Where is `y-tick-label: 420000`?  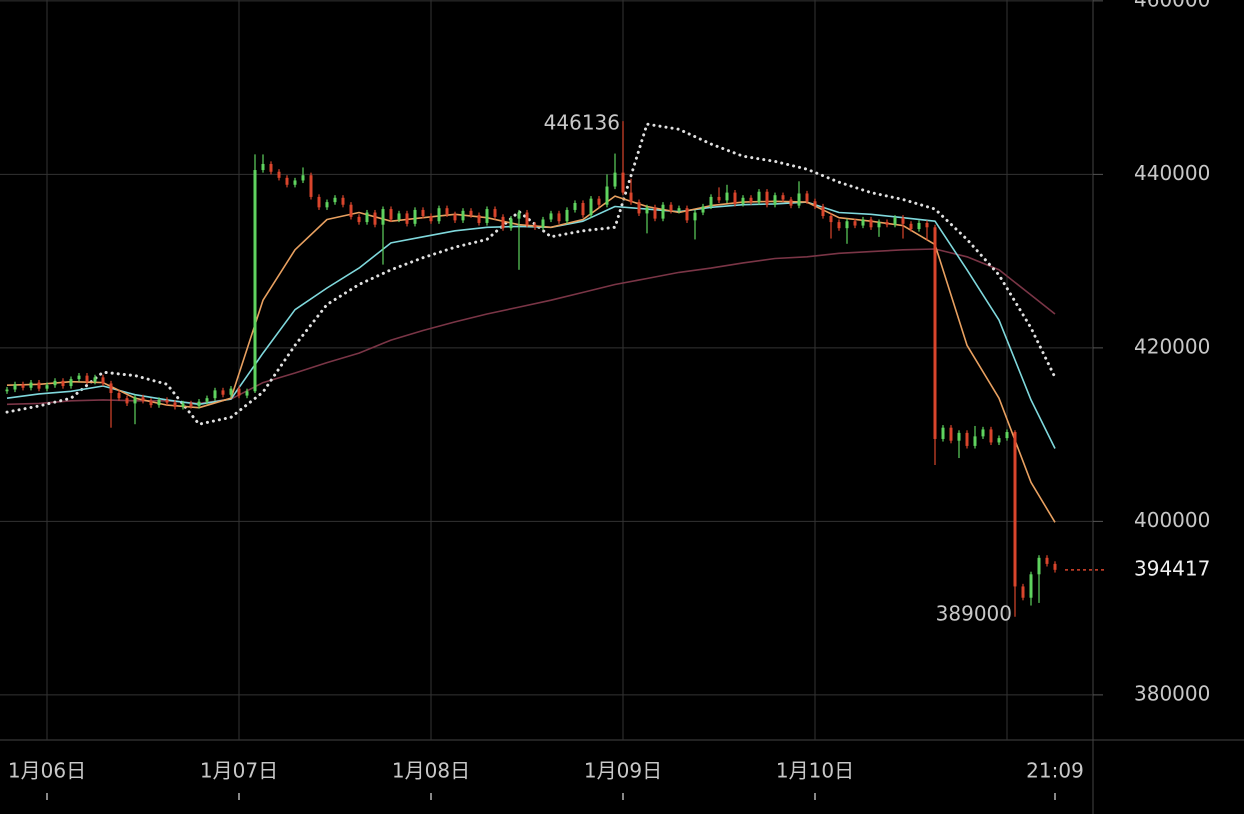 y-tick-label: 420000 is located at coordinates (1172, 346).